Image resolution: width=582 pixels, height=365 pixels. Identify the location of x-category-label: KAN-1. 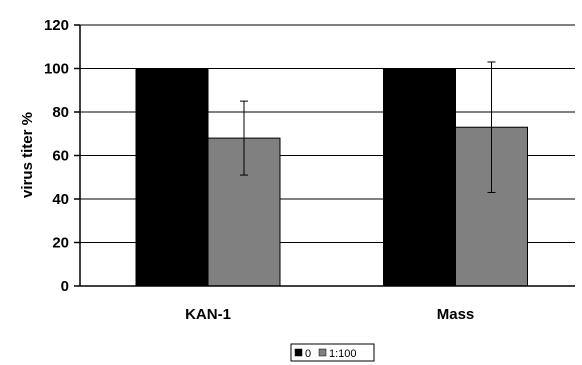
(208, 314).